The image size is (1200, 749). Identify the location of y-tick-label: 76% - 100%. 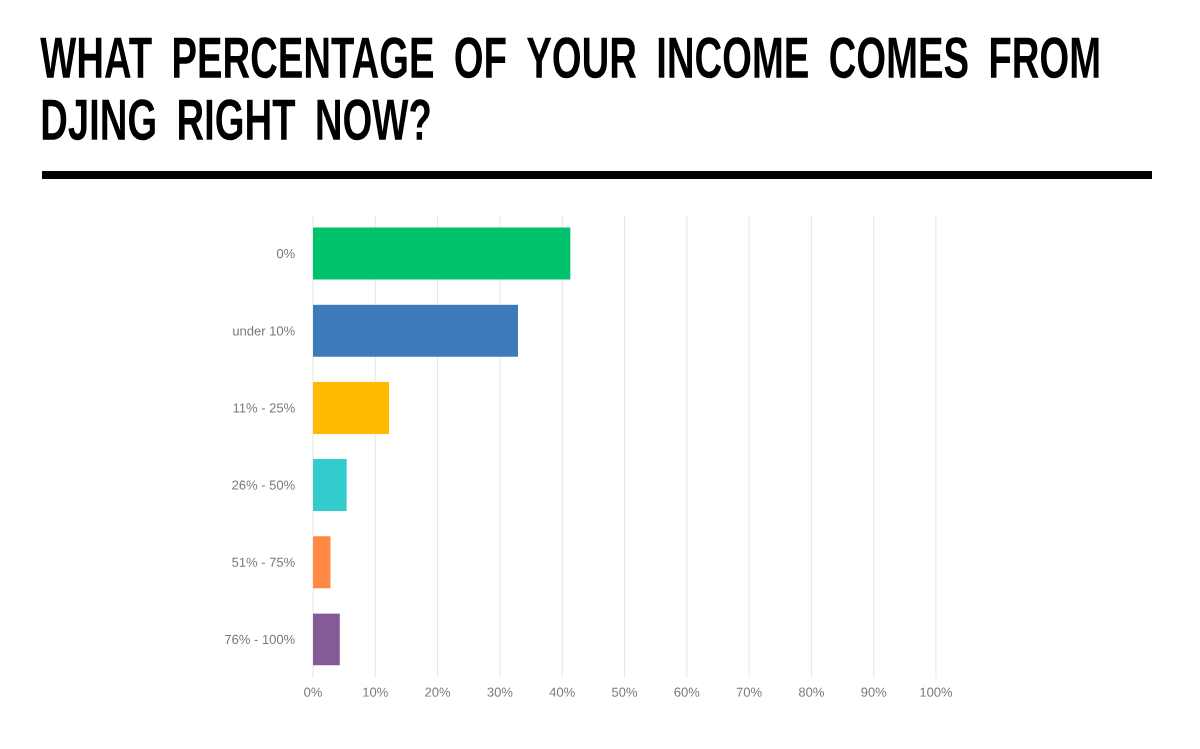
(260, 639).